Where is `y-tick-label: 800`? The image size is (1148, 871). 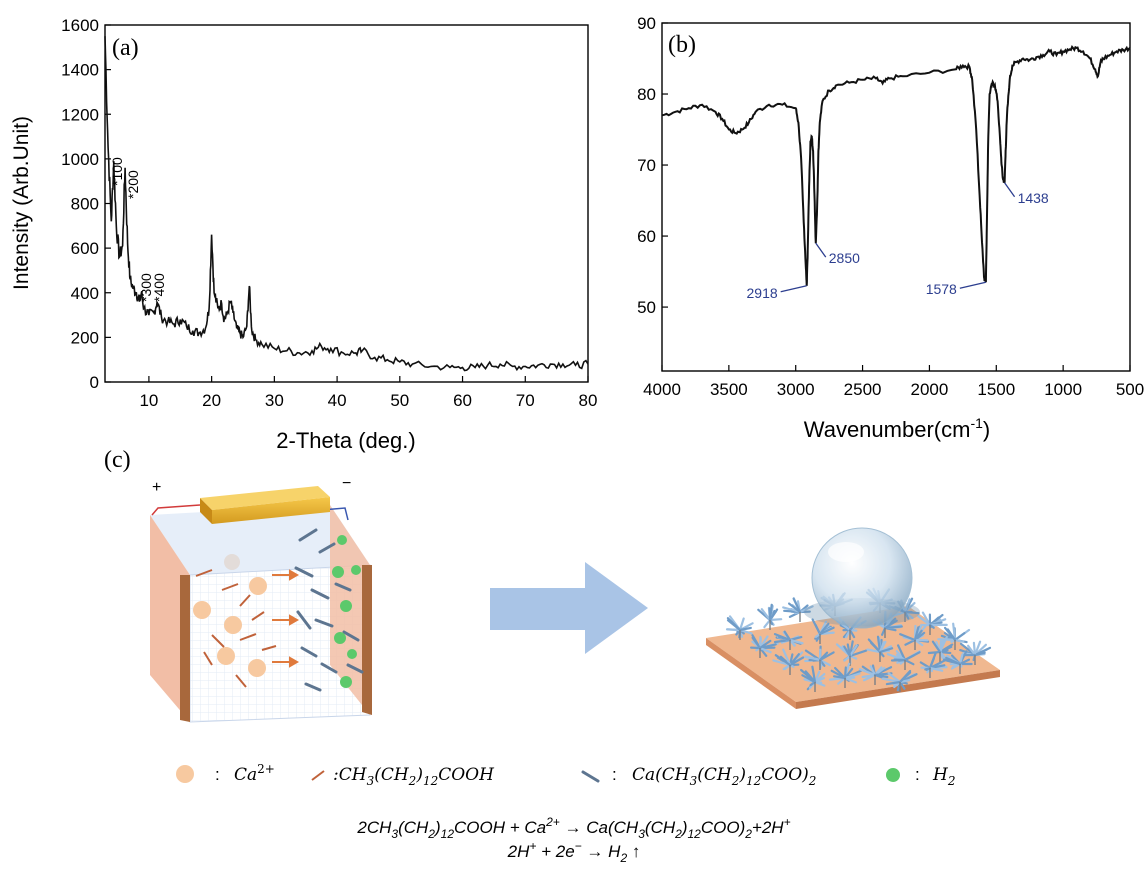 y-tick-label: 800 is located at coordinates (85, 204).